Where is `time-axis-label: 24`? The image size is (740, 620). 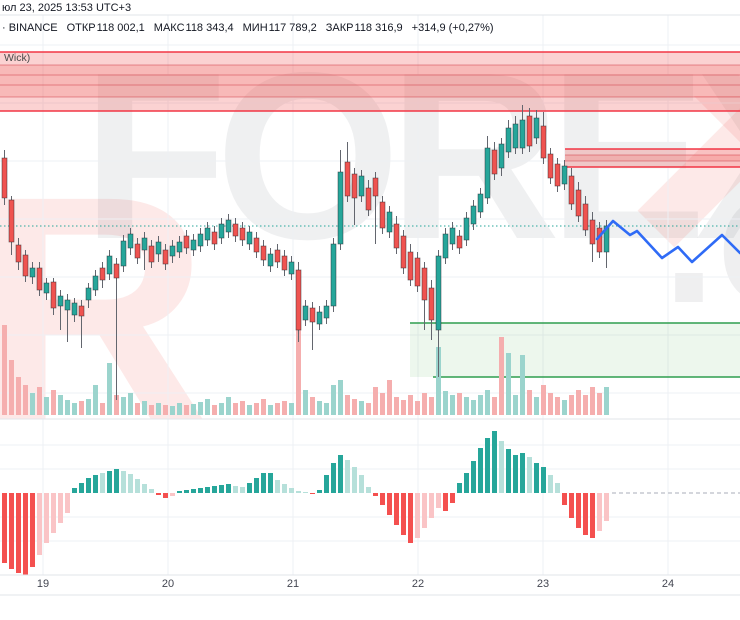
time-axis-label: 24 is located at coordinates (668, 584).